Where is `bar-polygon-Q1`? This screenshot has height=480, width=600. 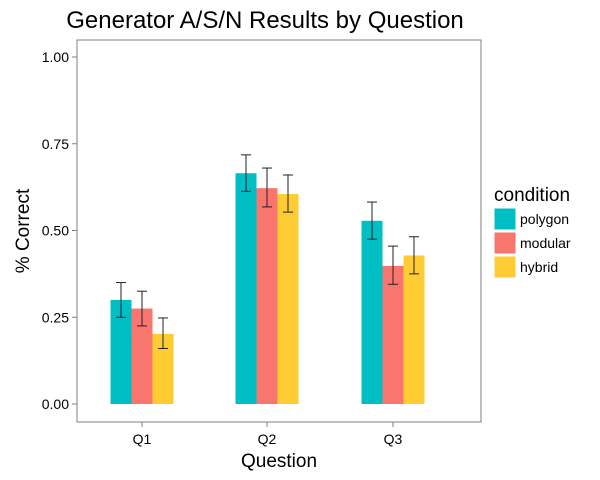
bar-polygon-Q1 is located at coordinates (121, 351).